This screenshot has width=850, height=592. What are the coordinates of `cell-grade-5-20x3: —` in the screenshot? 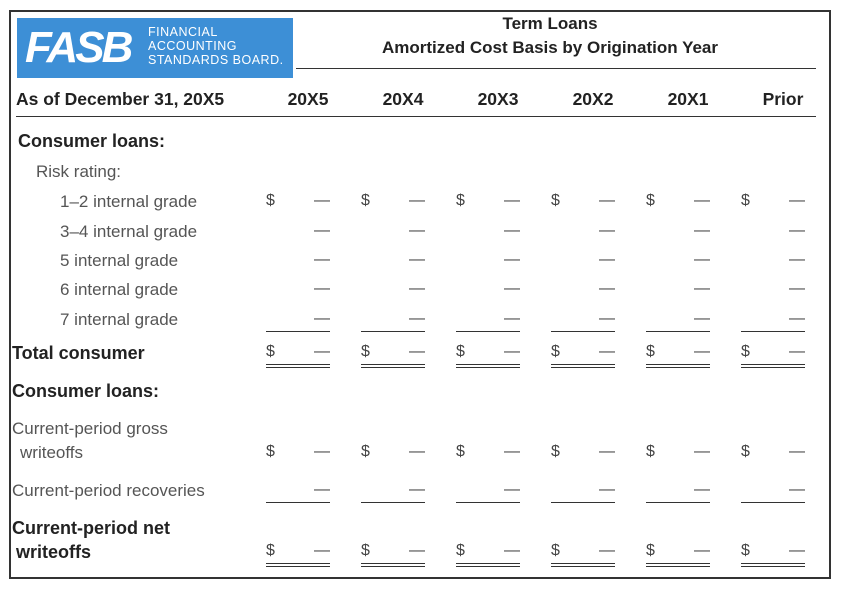 It's located at (489, 262).